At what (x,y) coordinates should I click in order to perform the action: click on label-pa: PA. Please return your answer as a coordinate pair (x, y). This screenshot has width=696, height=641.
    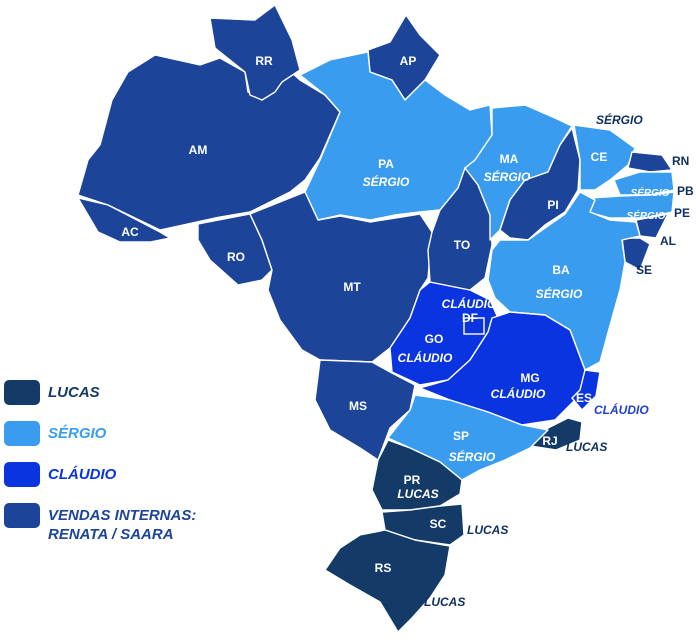
    Looking at the image, I should click on (386, 164).